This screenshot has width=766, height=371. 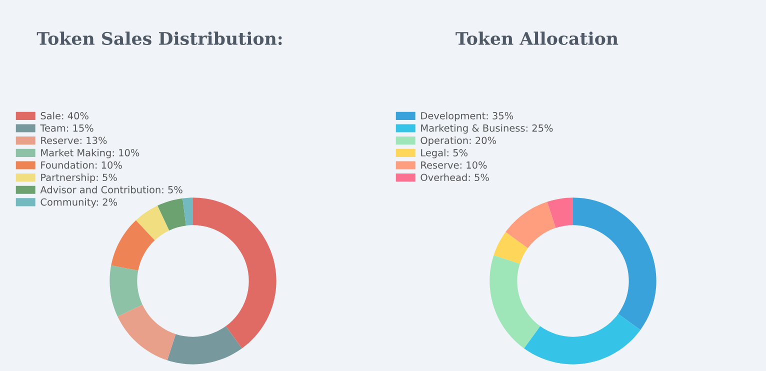 I want to click on legend-label: Team: 15%, so click(x=67, y=128).